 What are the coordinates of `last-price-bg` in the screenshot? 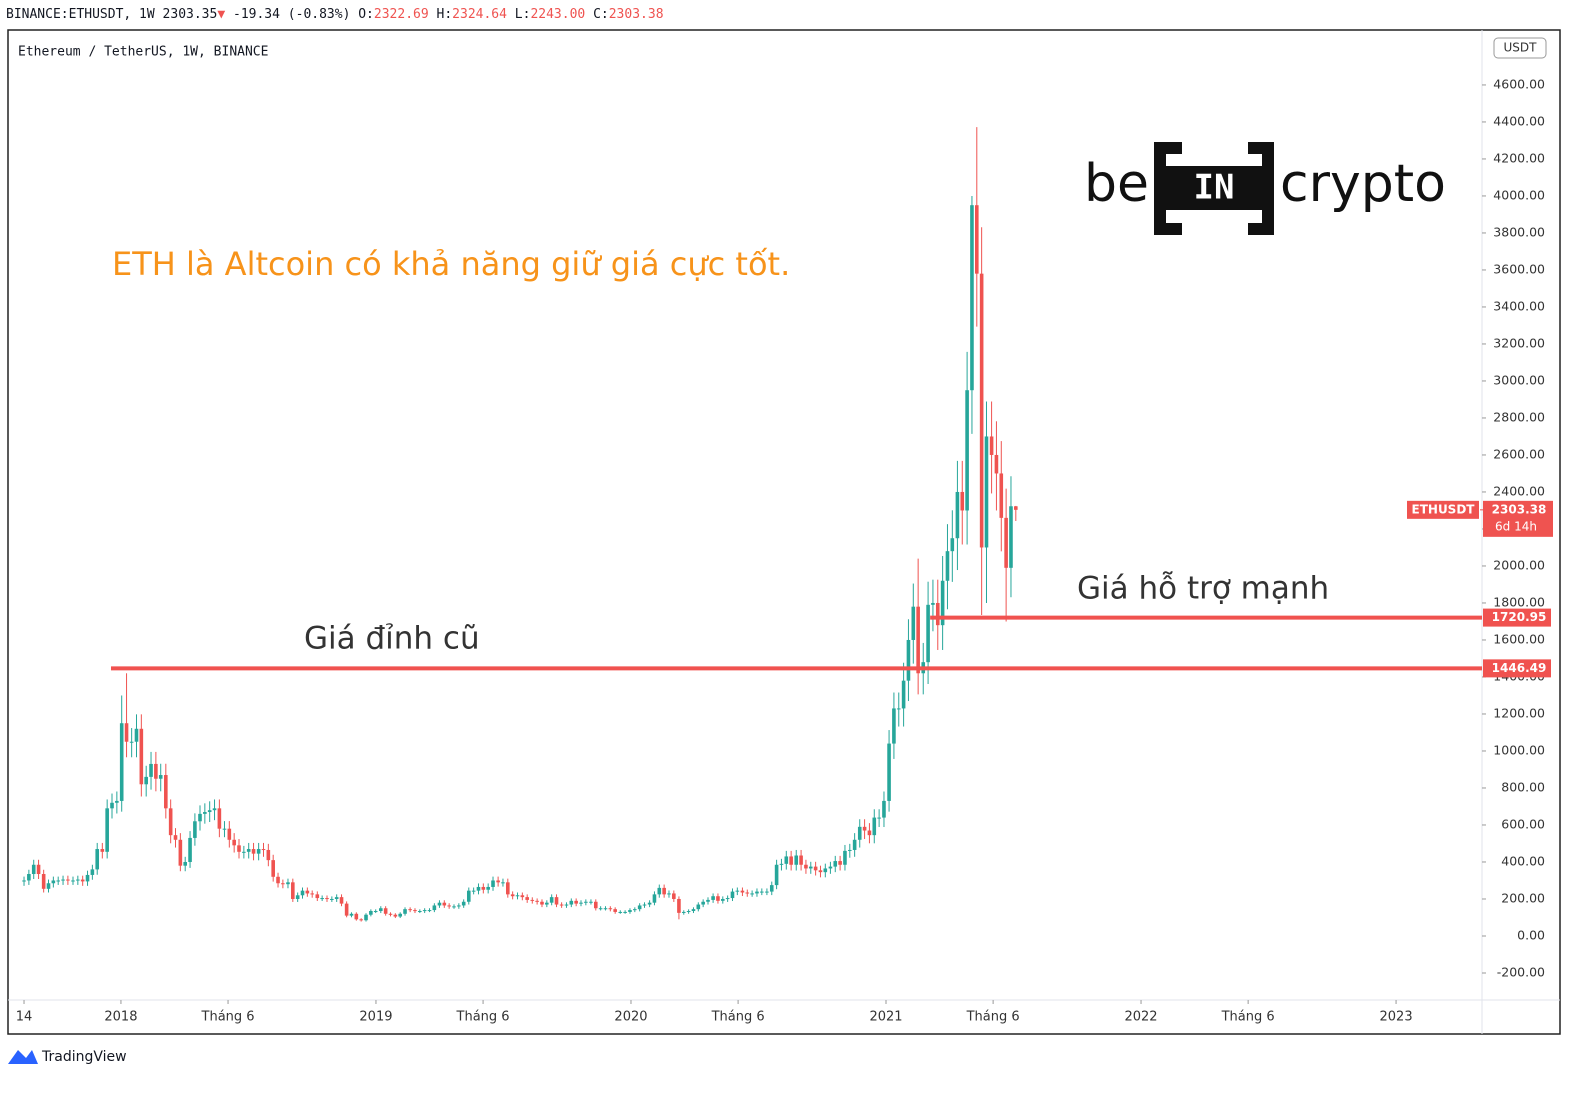 It's located at (1518, 518).